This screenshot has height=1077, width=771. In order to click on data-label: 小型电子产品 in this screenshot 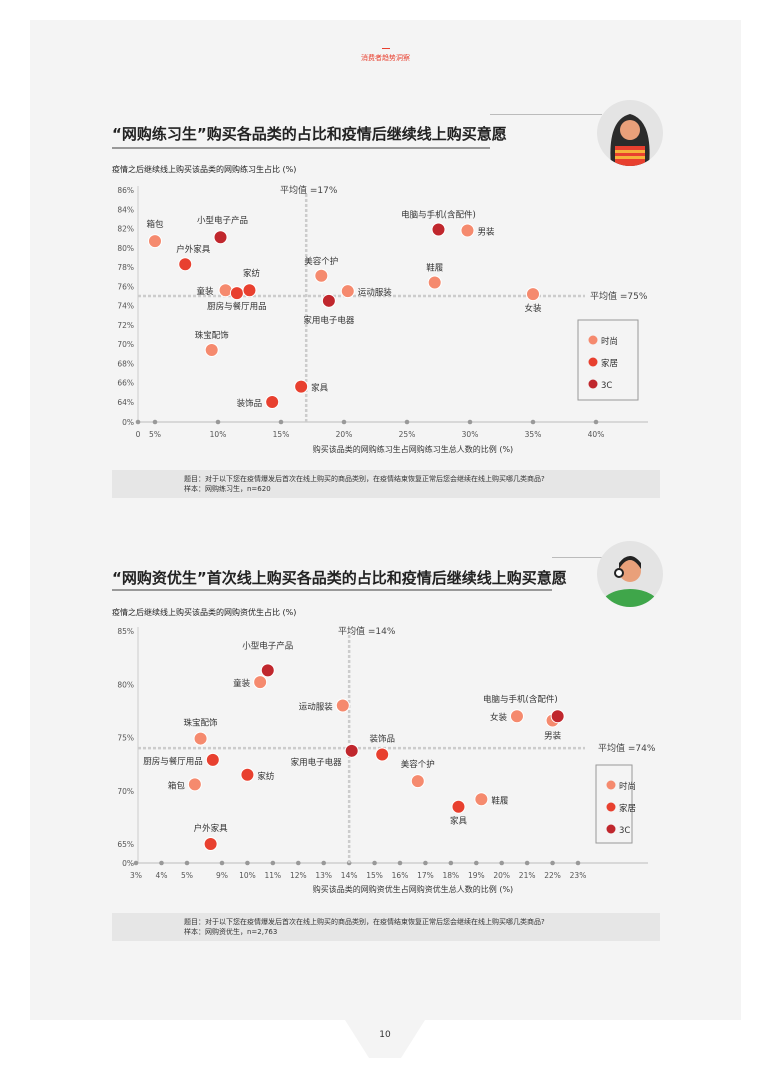, I will do `click(222, 220)`.